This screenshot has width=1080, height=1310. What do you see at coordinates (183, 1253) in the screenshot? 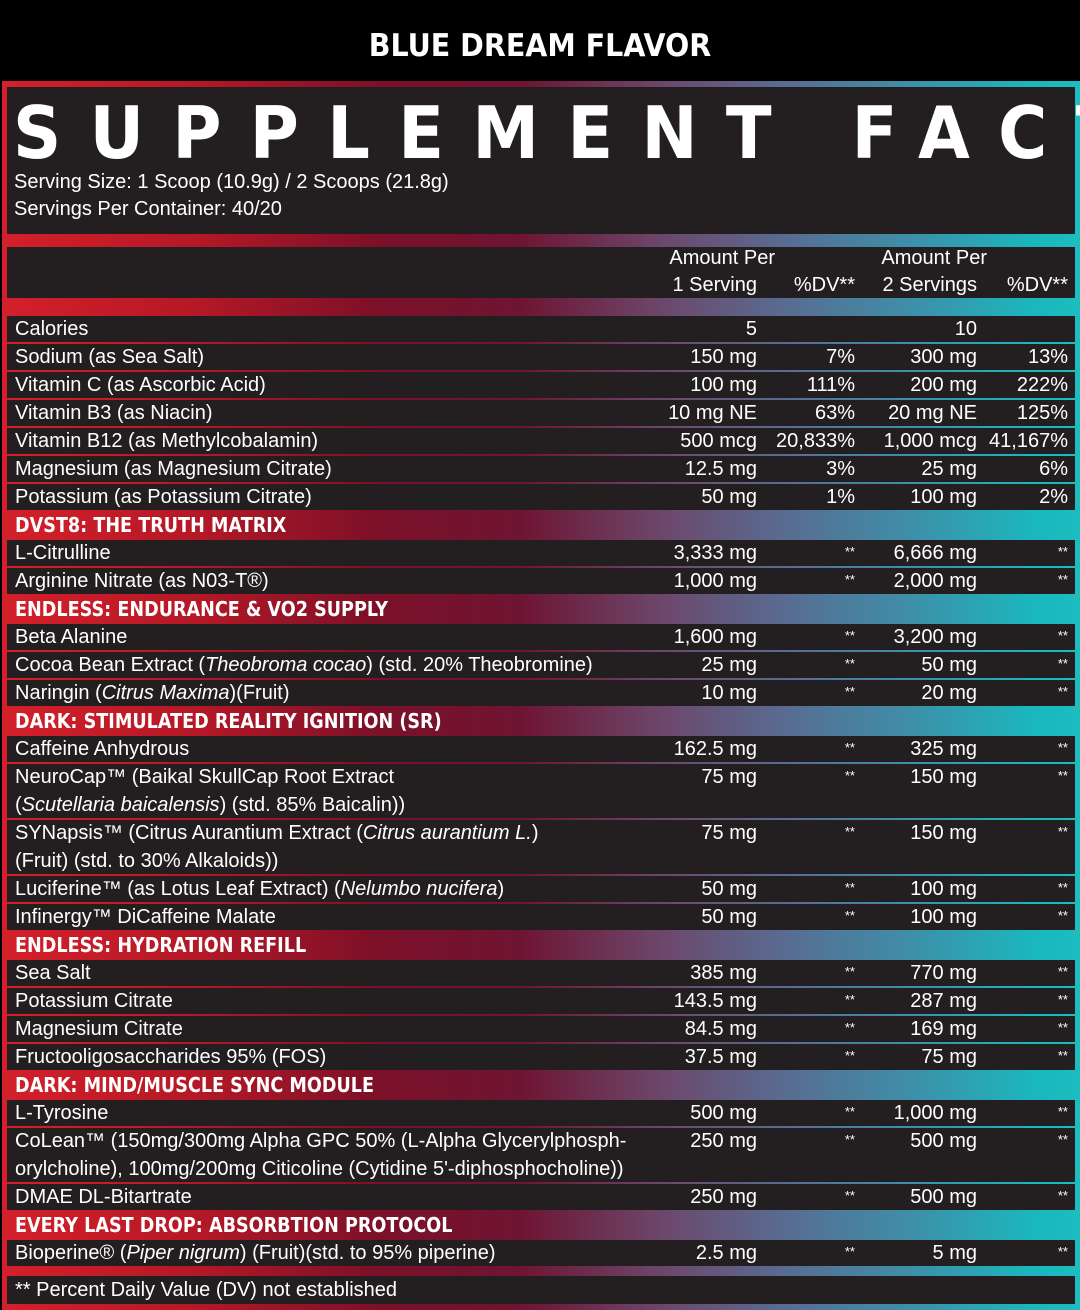
I see `latin-name: Piper nigrum` at bounding box center [183, 1253].